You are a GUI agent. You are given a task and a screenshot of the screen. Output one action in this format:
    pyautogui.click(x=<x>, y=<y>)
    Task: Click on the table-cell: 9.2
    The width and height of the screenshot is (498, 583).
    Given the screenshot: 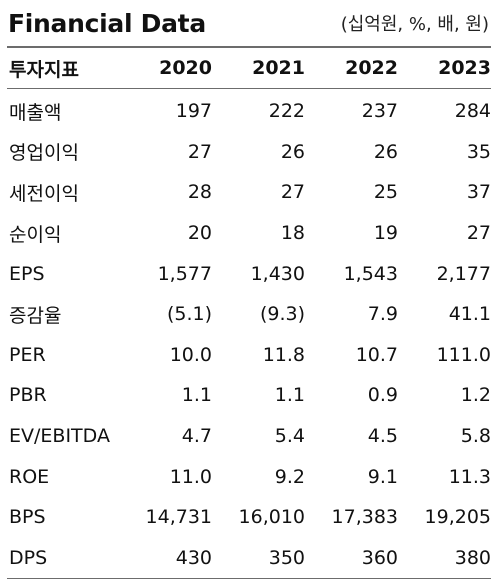 What is the action you would take?
    pyautogui.click(x=289, y=476)
    